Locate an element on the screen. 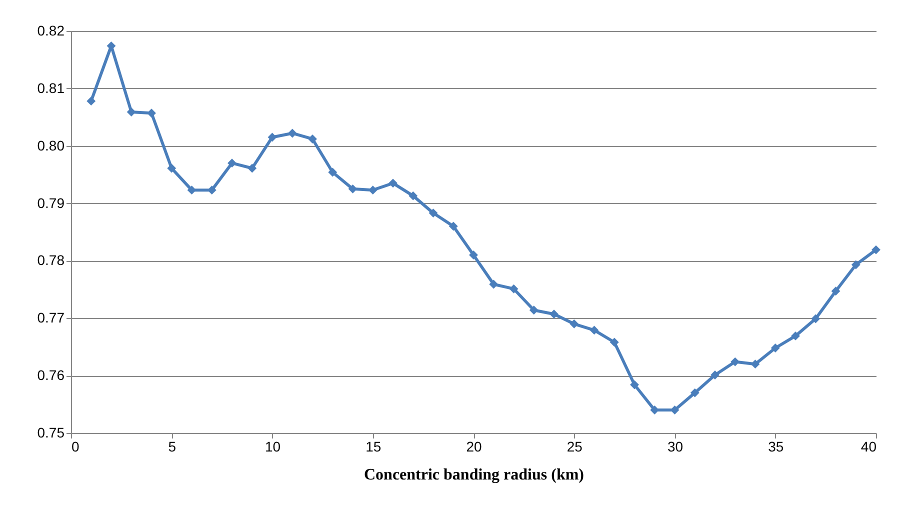  y-tick-label: 0.82 is located at coordinates (51, 30).